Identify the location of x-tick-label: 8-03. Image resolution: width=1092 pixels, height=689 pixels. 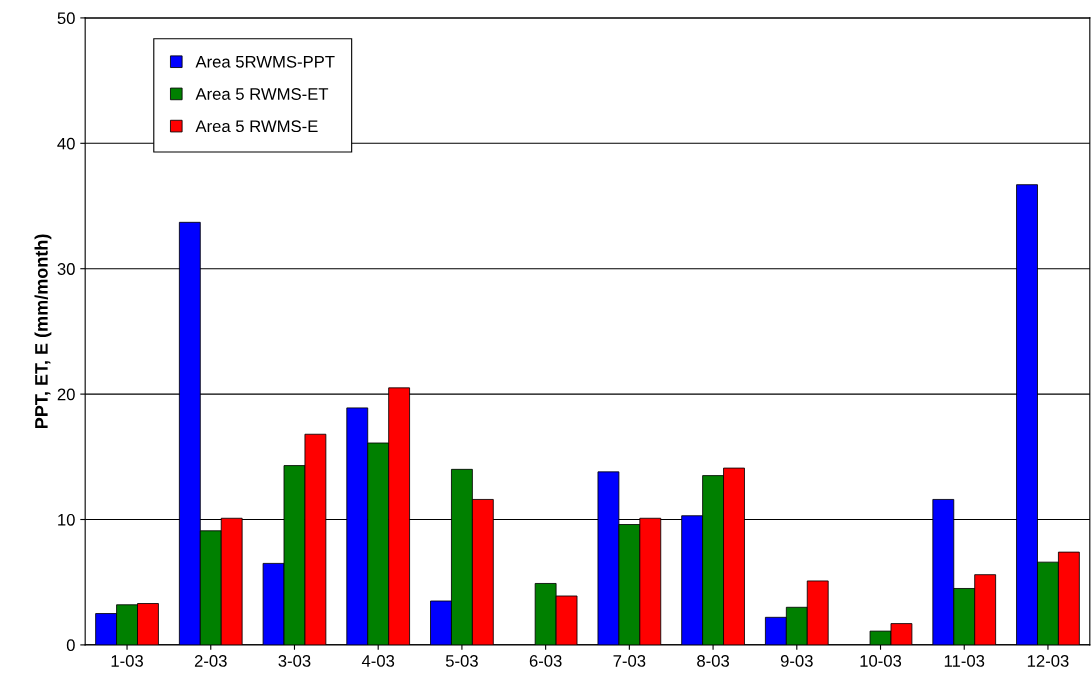
(713, 661).